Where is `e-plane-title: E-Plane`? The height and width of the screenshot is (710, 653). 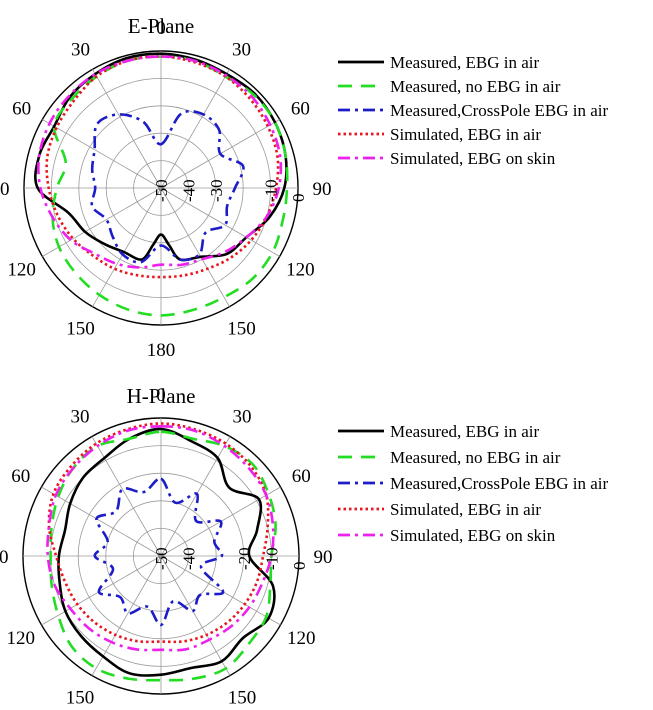
e-plane-title: E-Plane is located at coordinates (161, 26).